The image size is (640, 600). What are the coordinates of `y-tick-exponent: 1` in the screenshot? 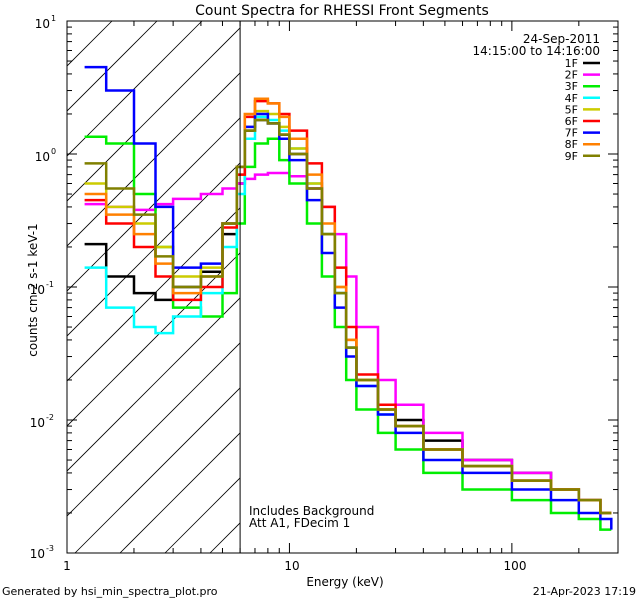 It's located at (53, 18).